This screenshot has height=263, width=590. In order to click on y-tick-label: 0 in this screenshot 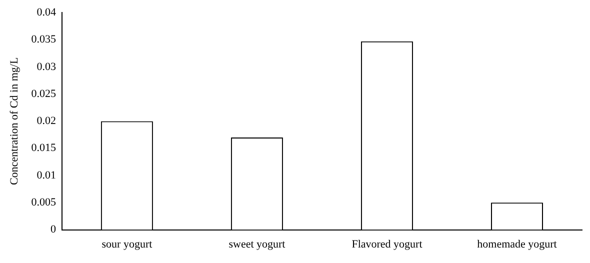, I will do `click(53, 230)`.